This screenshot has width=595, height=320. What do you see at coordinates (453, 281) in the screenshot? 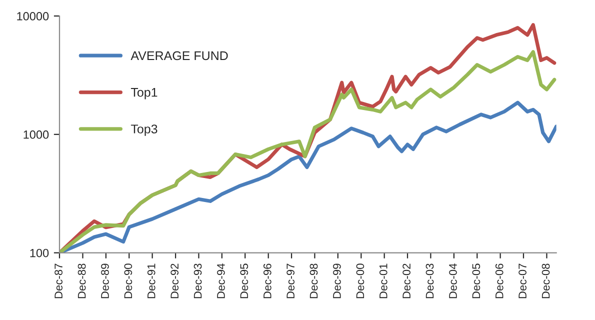
I see `x-tick-label: Dec-04` at bounding box center [453, 281].